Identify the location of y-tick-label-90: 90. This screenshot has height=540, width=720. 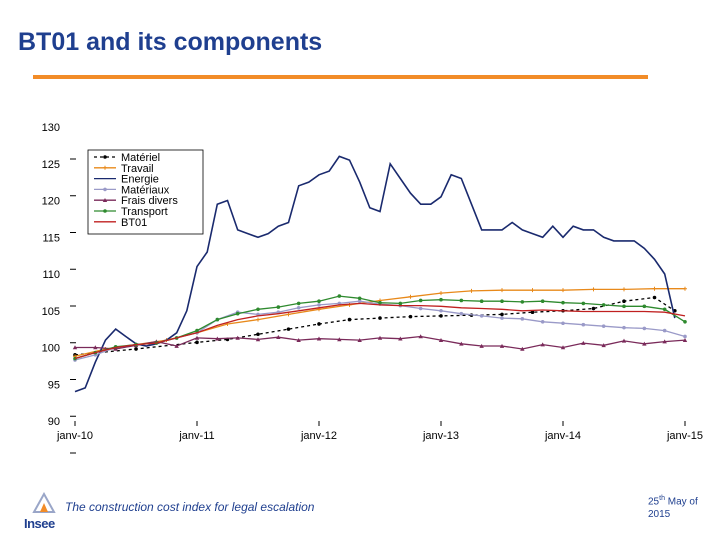
(54, 422).